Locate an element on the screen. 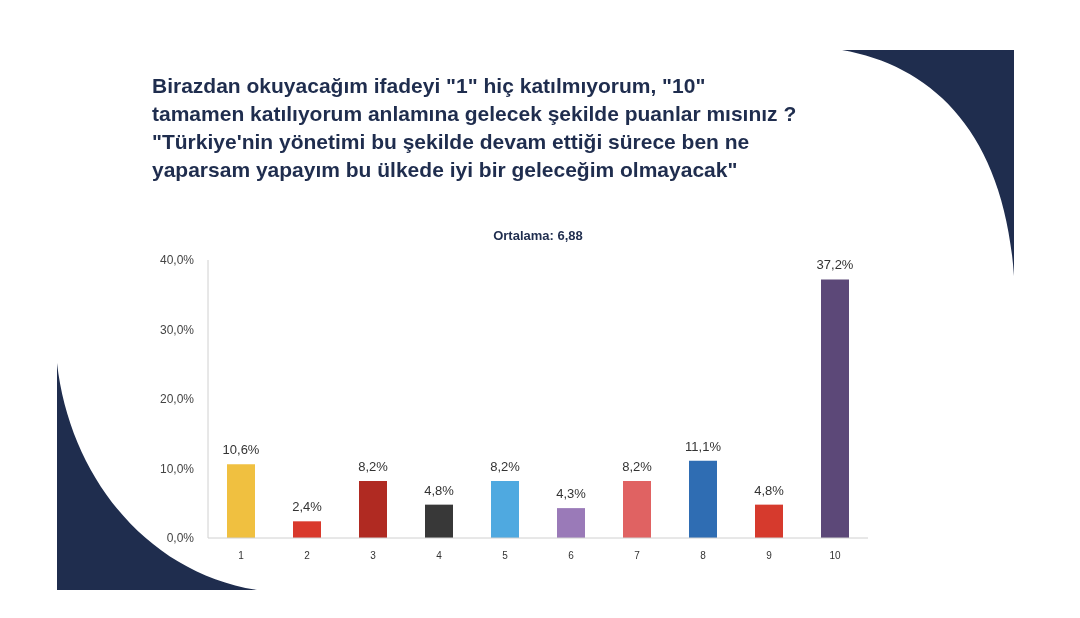 This screenshot has height=618, width=1080. y-tick-label: 10,0% is located at coordinates (177, 468).